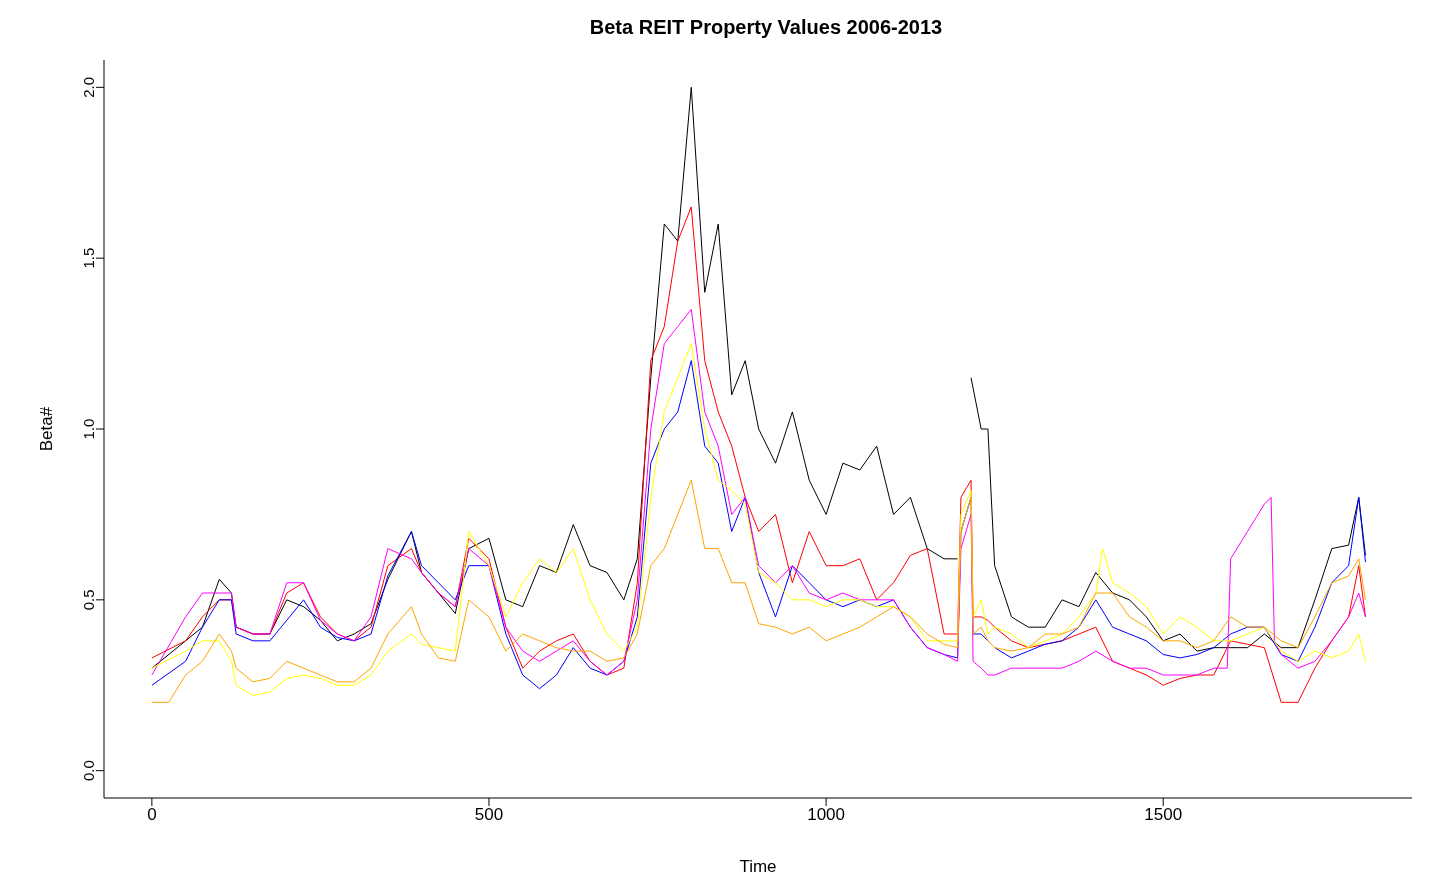 The height and width of the screenshot is (885, 1433). What do you see at coordinates (88, 429) in the screenshot?
I see `y-tick-label: 1.0` at bounding box center [88, 429].